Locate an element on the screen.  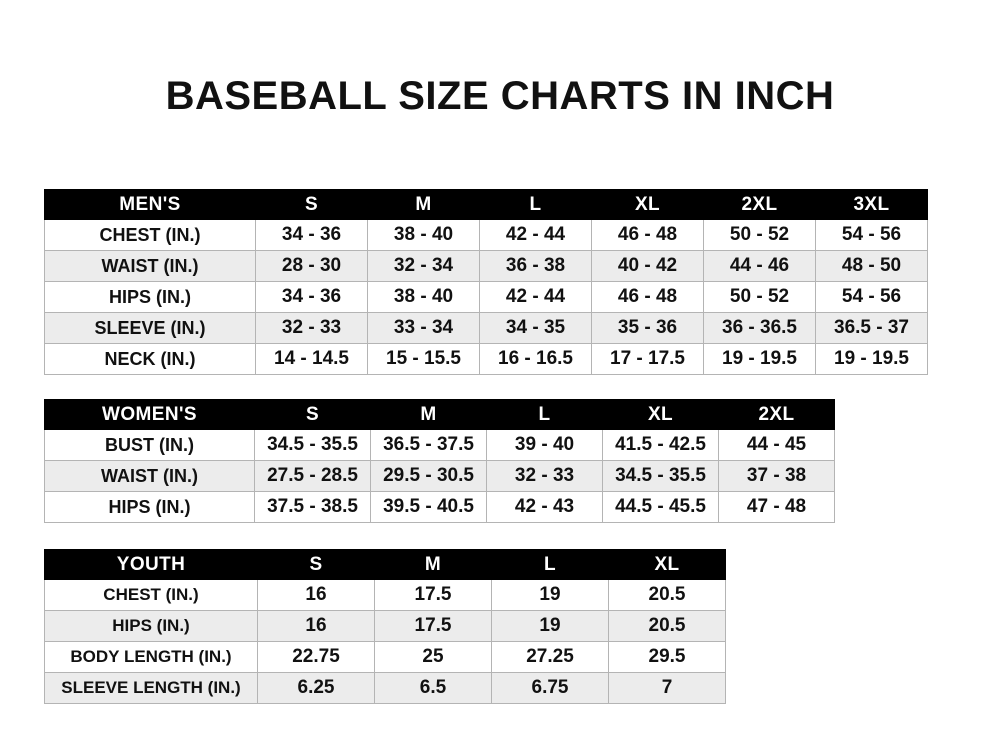
header-row: YOUTH S M L XL is located at coordinates (385, 564).